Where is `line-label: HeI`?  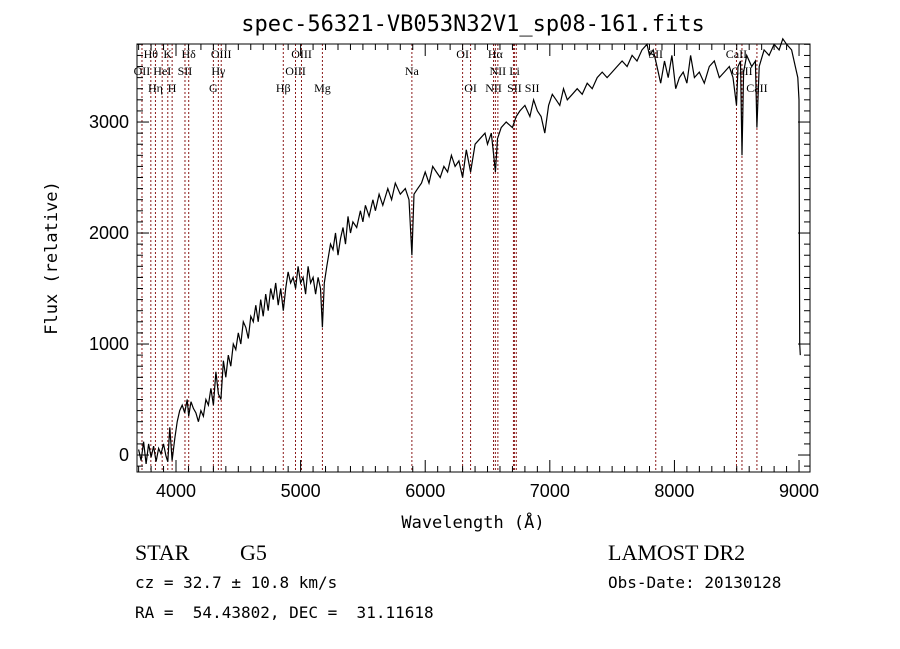
line-label: HeI is located at coordinates (162, 71).